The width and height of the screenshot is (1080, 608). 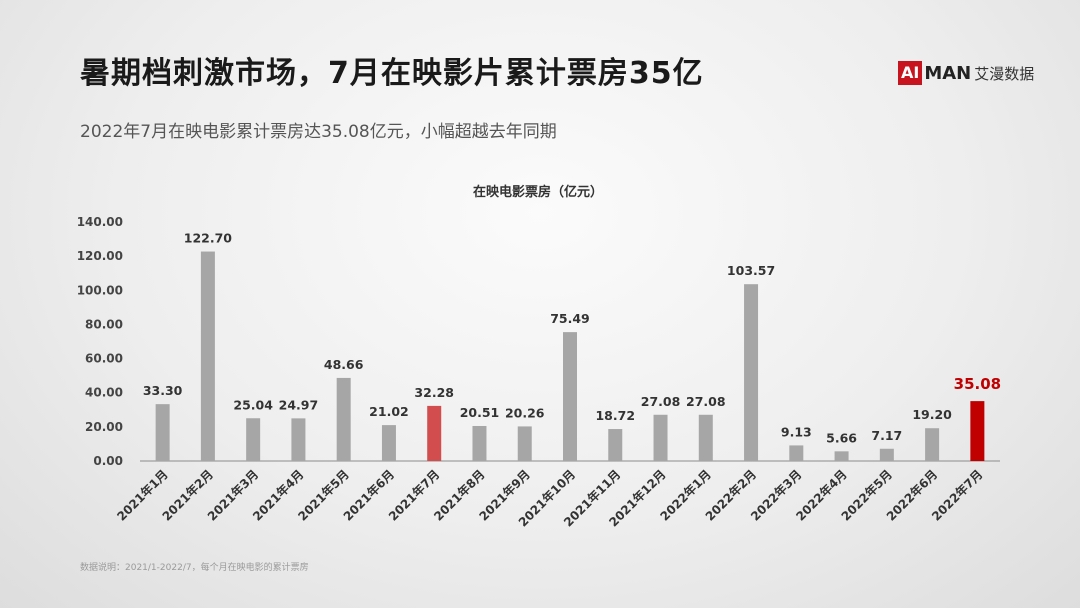 What do you see at coordinates (538, 192) in the screenshot?
I see `chart-title: 在映电影票房（亿元）` at bounding box center [538, 192].